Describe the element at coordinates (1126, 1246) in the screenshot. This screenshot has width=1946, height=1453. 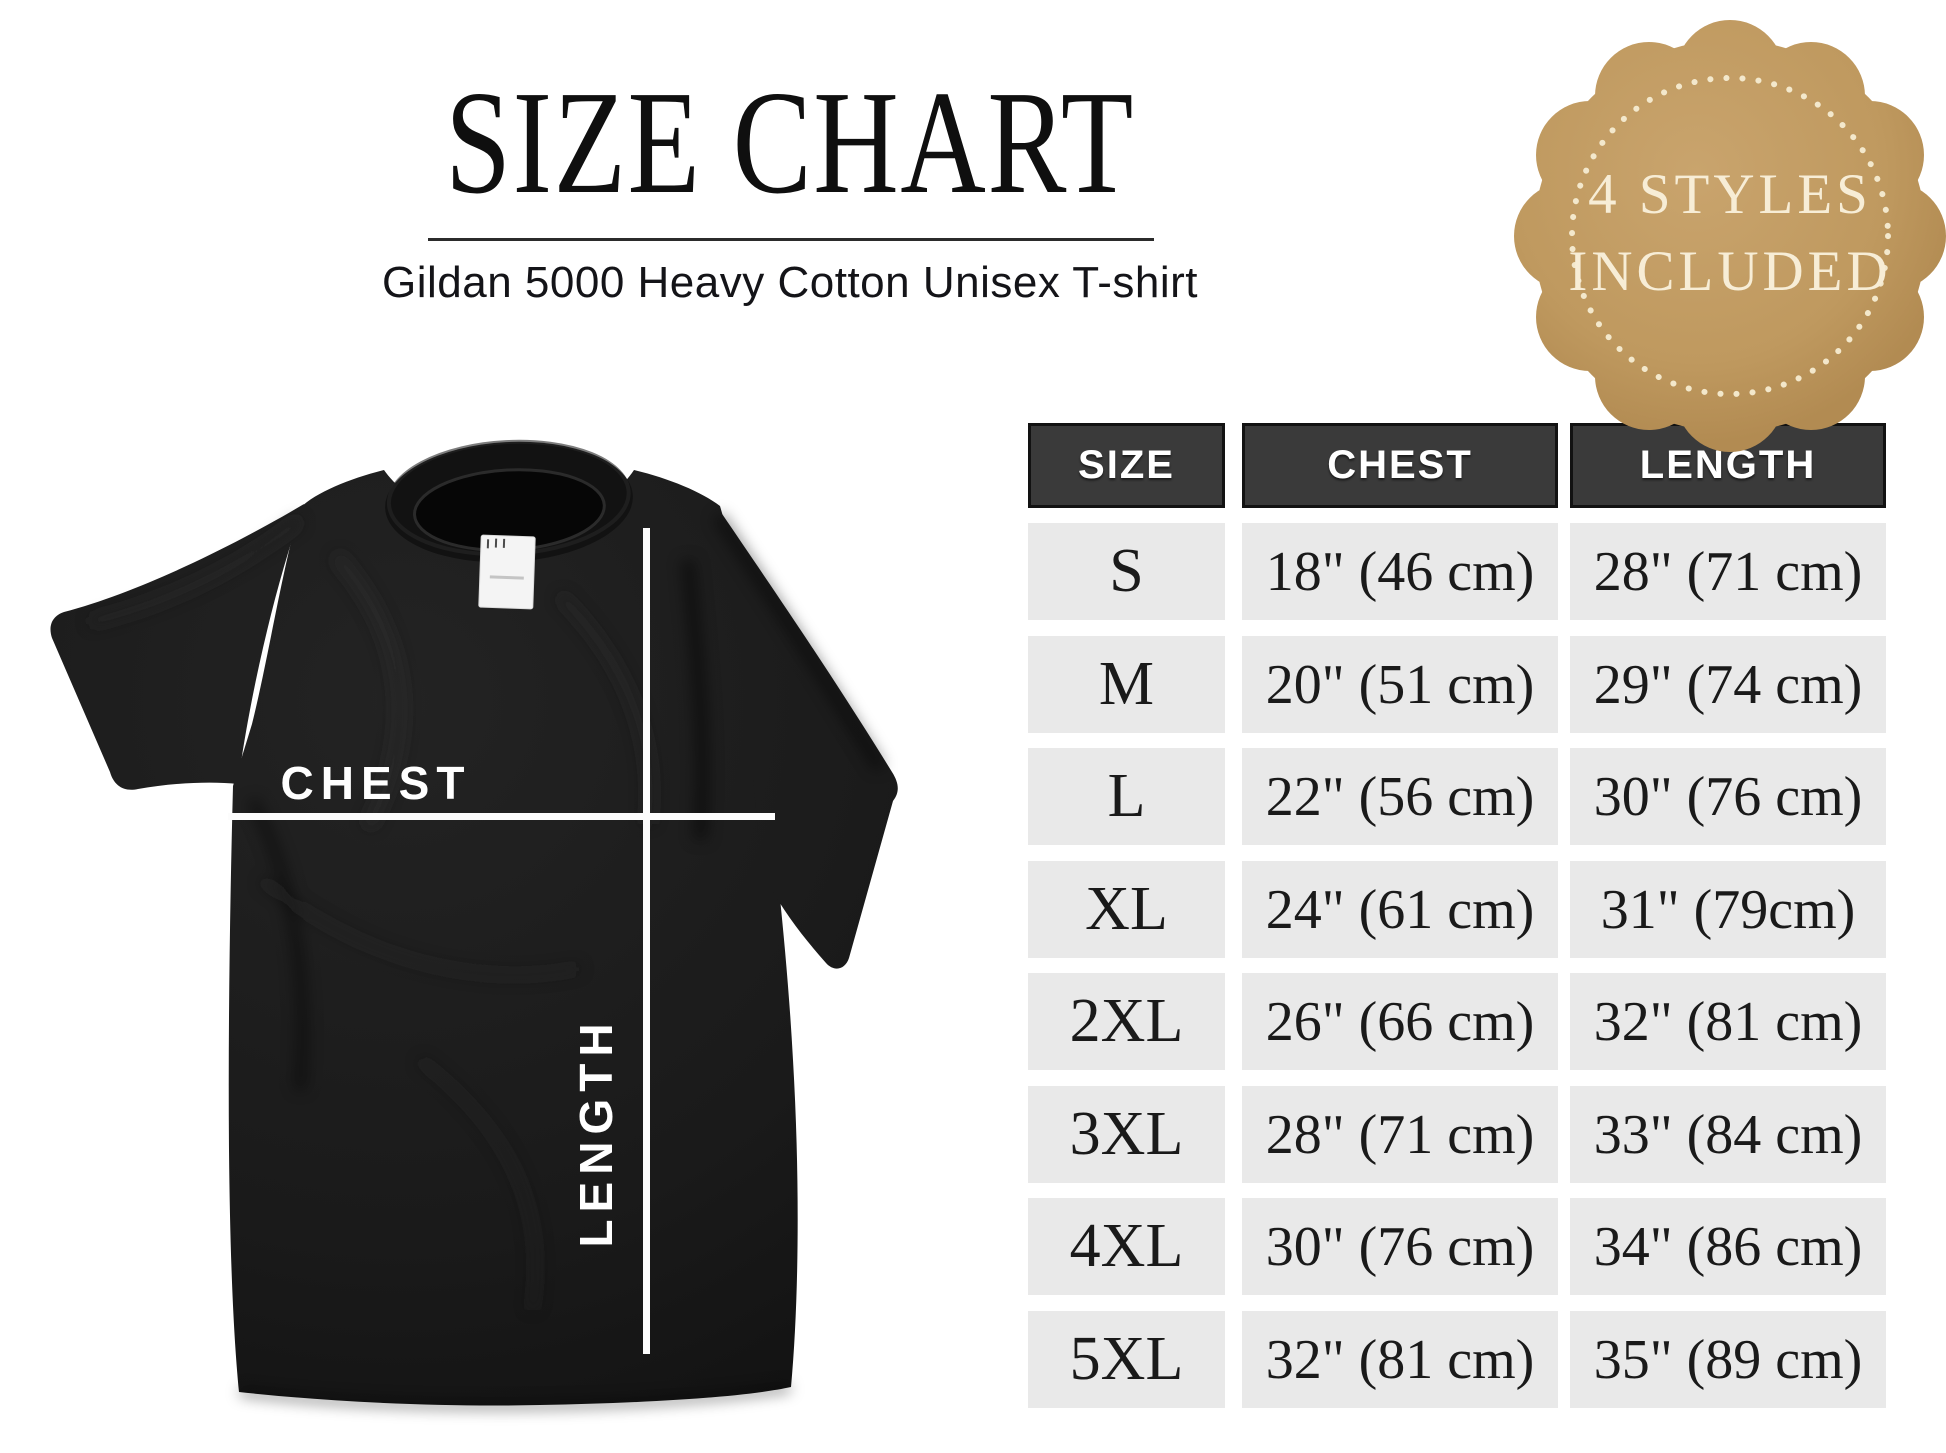
I see `size-cell: 4XL` at that location.